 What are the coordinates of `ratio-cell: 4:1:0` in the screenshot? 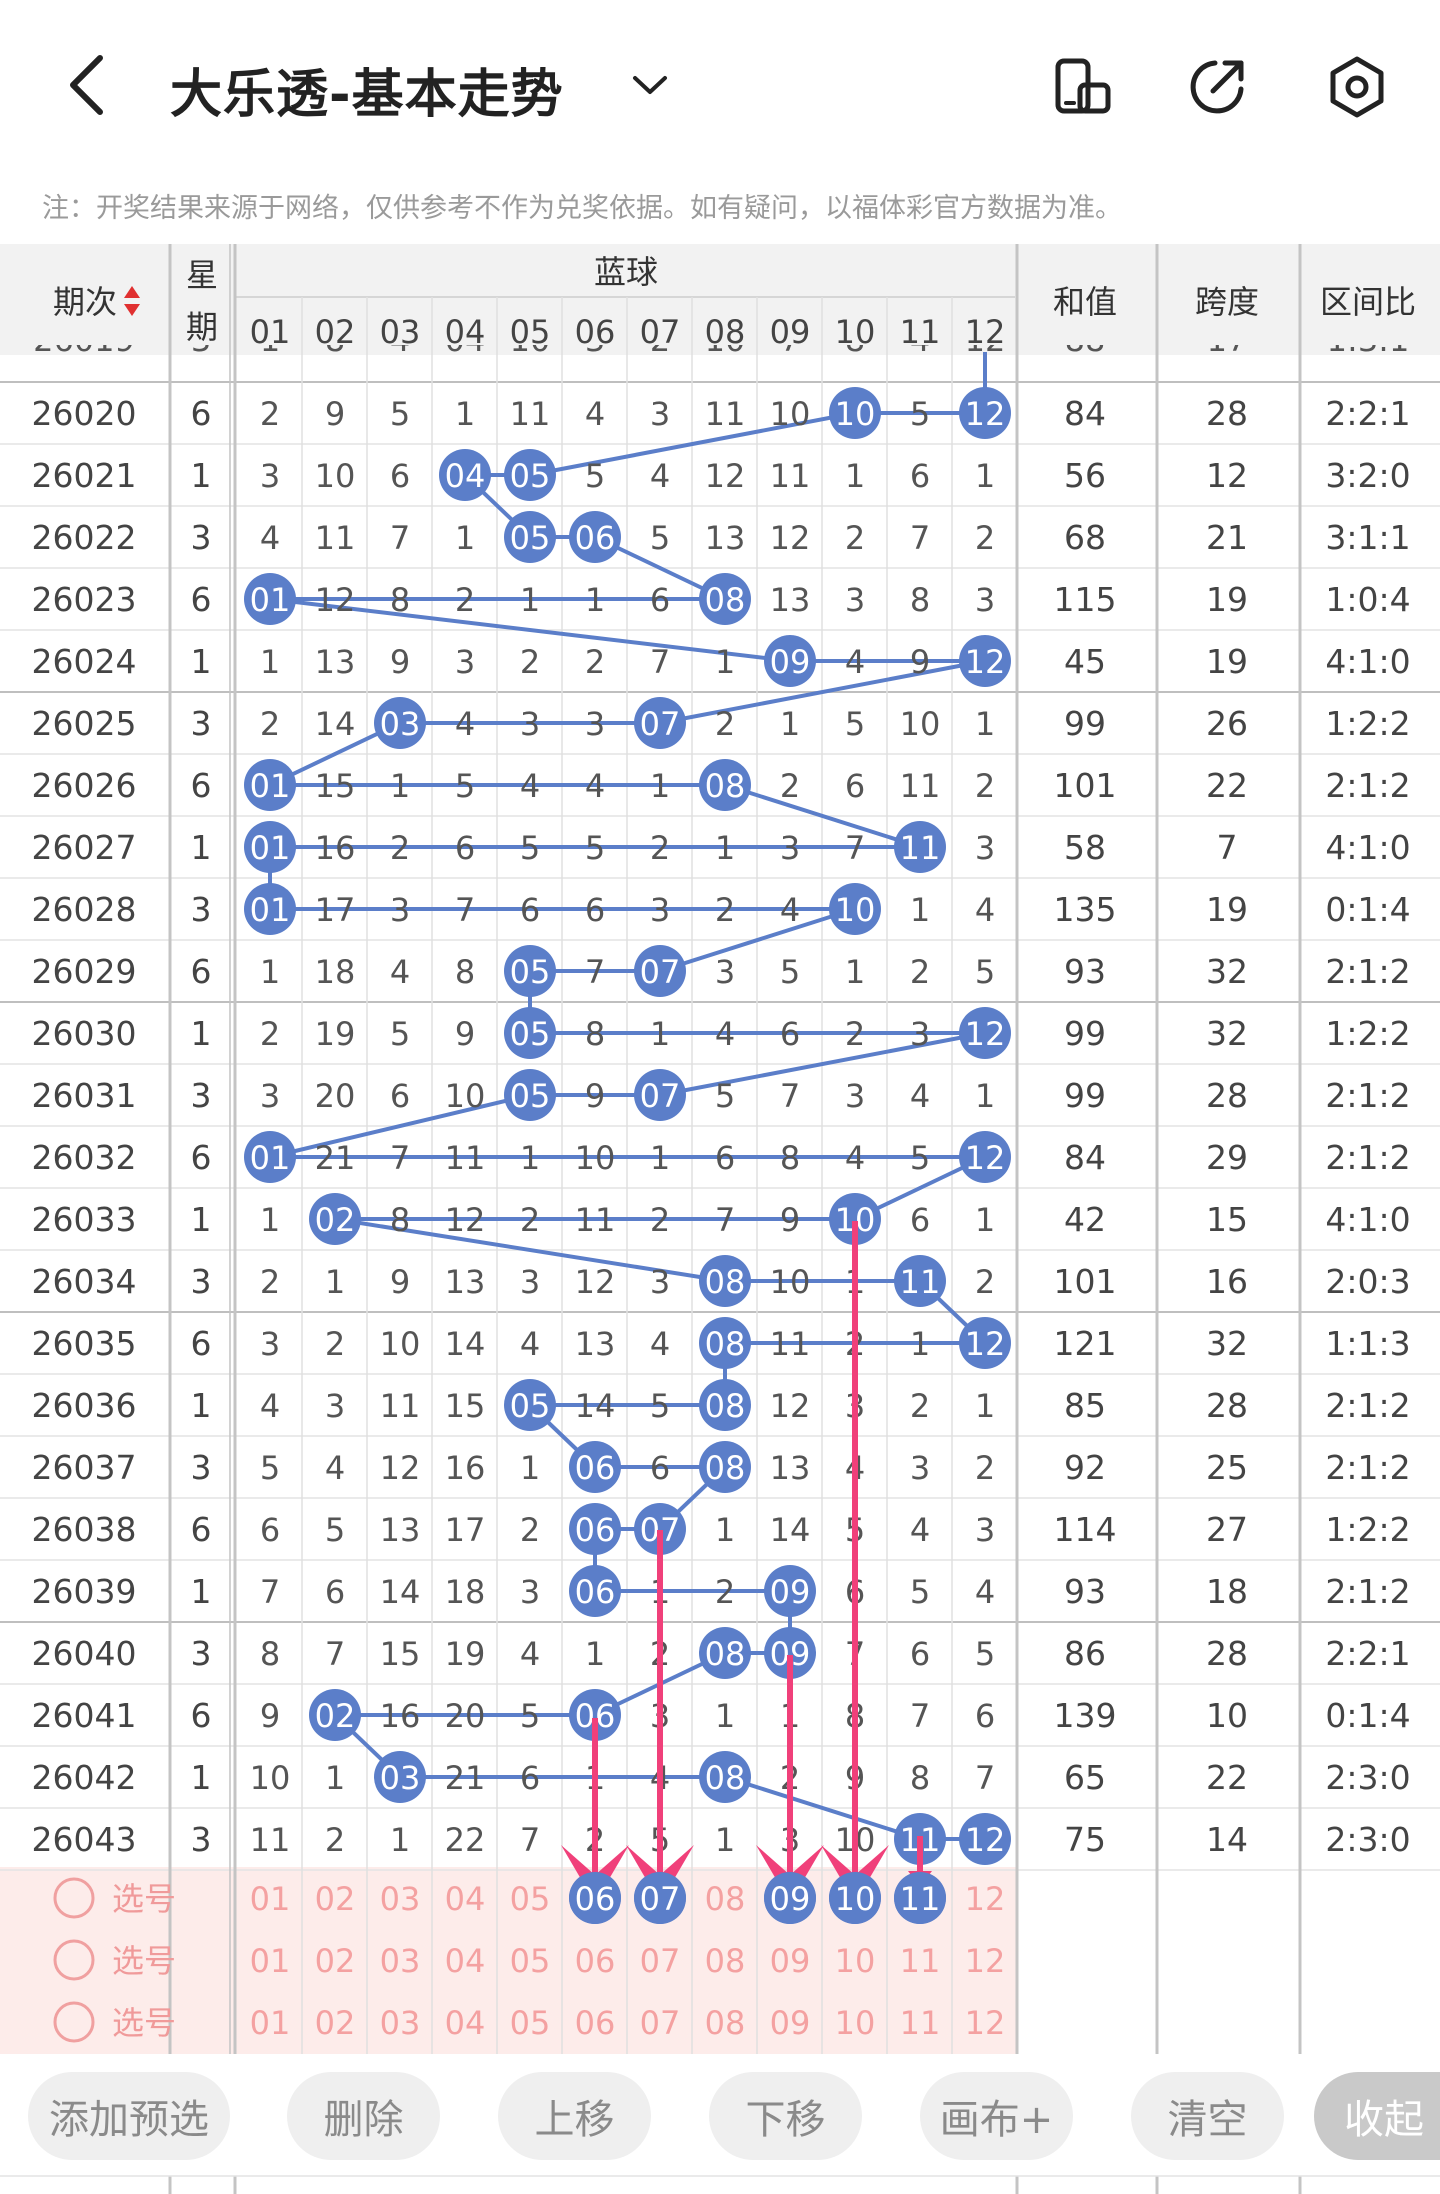 It's located at (1367, 847).